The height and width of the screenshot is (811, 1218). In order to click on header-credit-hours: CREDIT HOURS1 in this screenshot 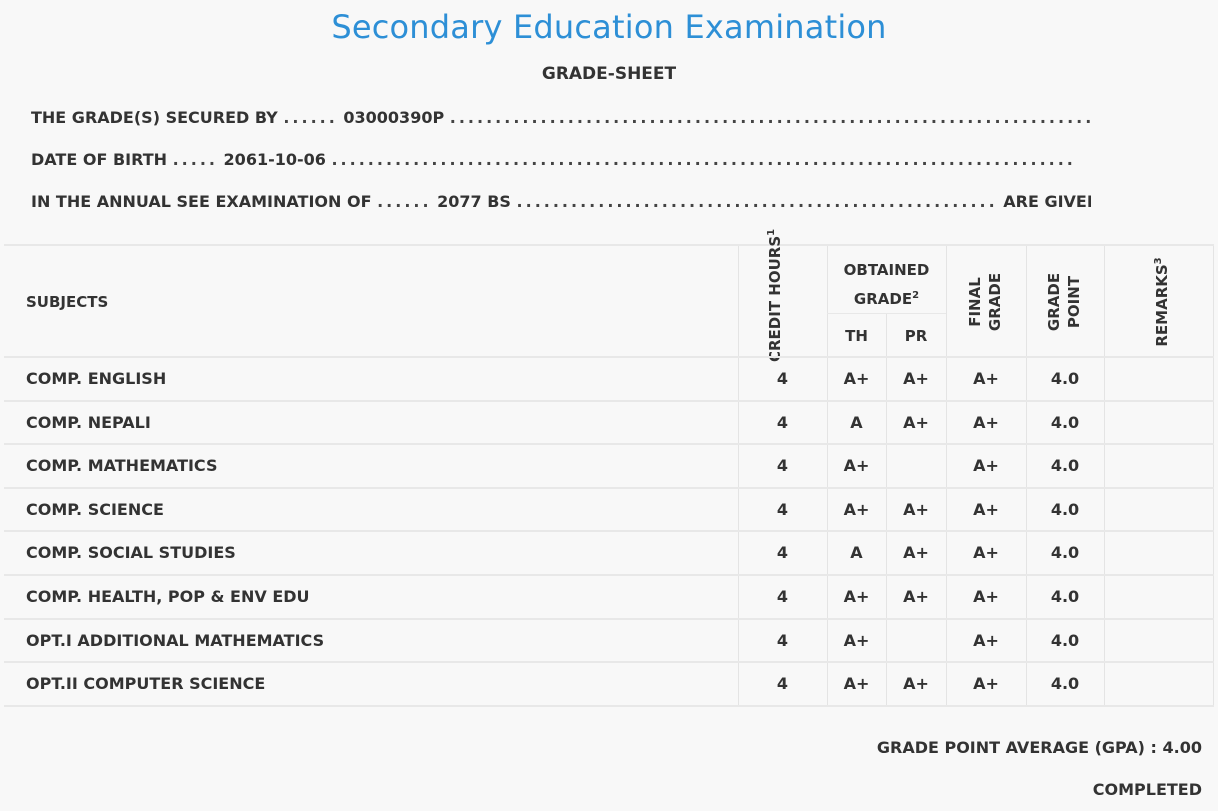, I will do `click(783, 295)`.